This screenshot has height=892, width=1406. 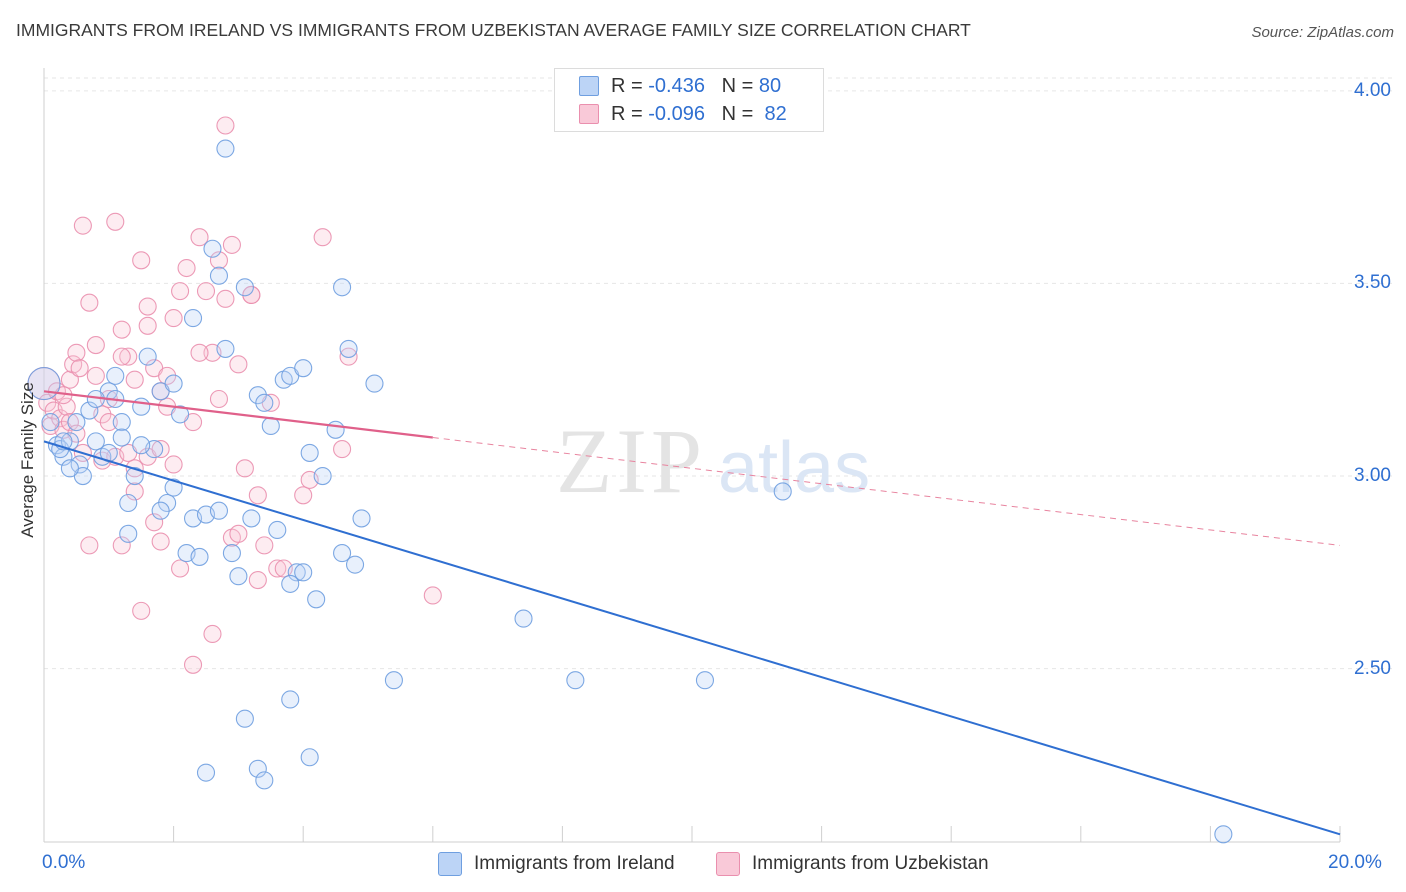 What do you see at coordinates (775, 113) in the screenshot?
I see `legend-n-value-uzbekistan: 82` at bounding box center [775, 113].